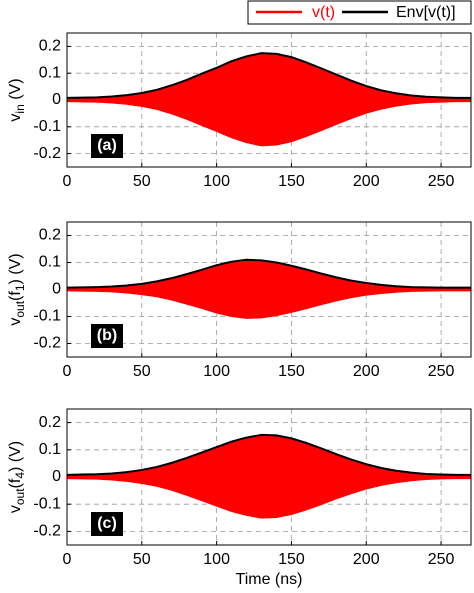  I want to click on y-axis-label: vout(f4) (V), so click(17, 477).